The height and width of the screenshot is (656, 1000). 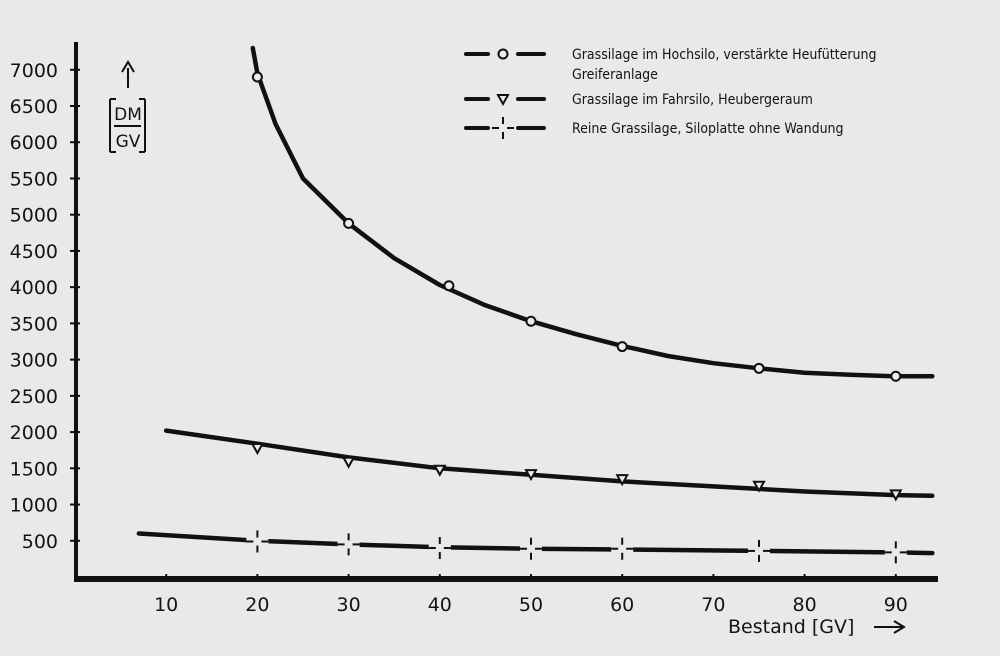 What do you see at coordinates (34, 361) in the screenshot?
I see `y-tick-label: 3000` at bounding box center [34, 361].